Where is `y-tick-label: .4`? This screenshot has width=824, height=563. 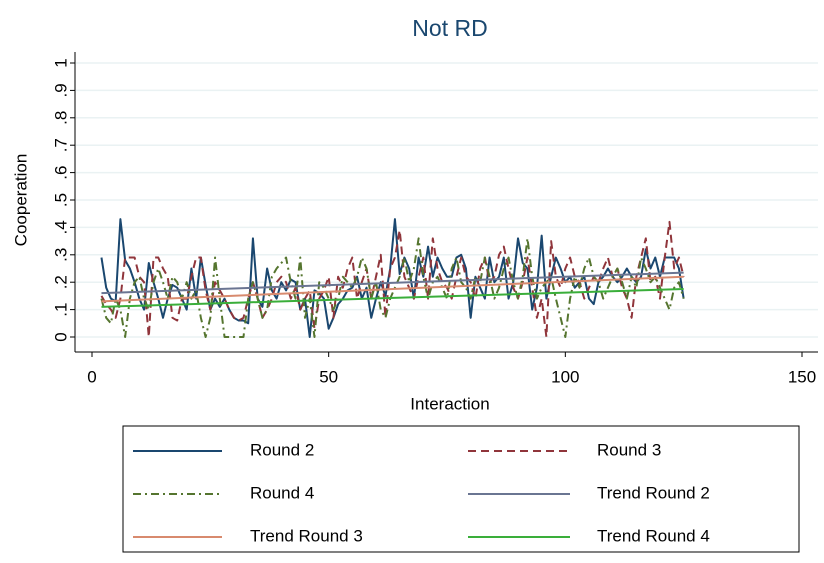
y-tick-label: .4 is located at coordinates (60, 227).